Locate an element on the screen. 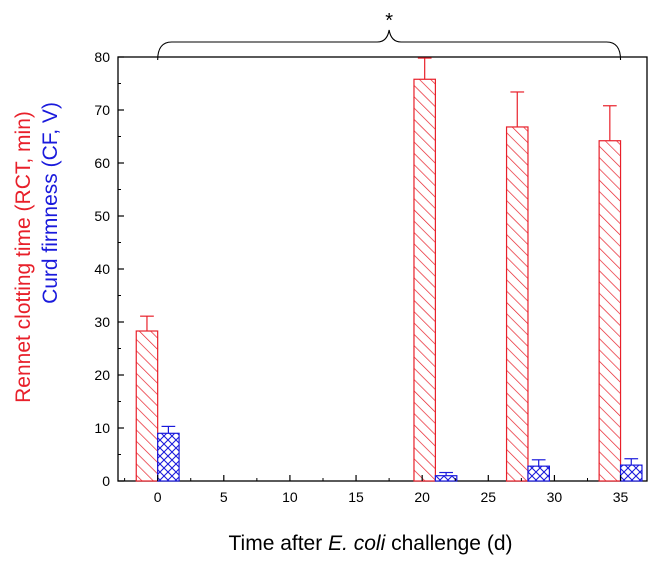 Image resolution: width=649 pixels, height=561 pixels. y-tick-label: 60 is located at coordinates (102, 163).